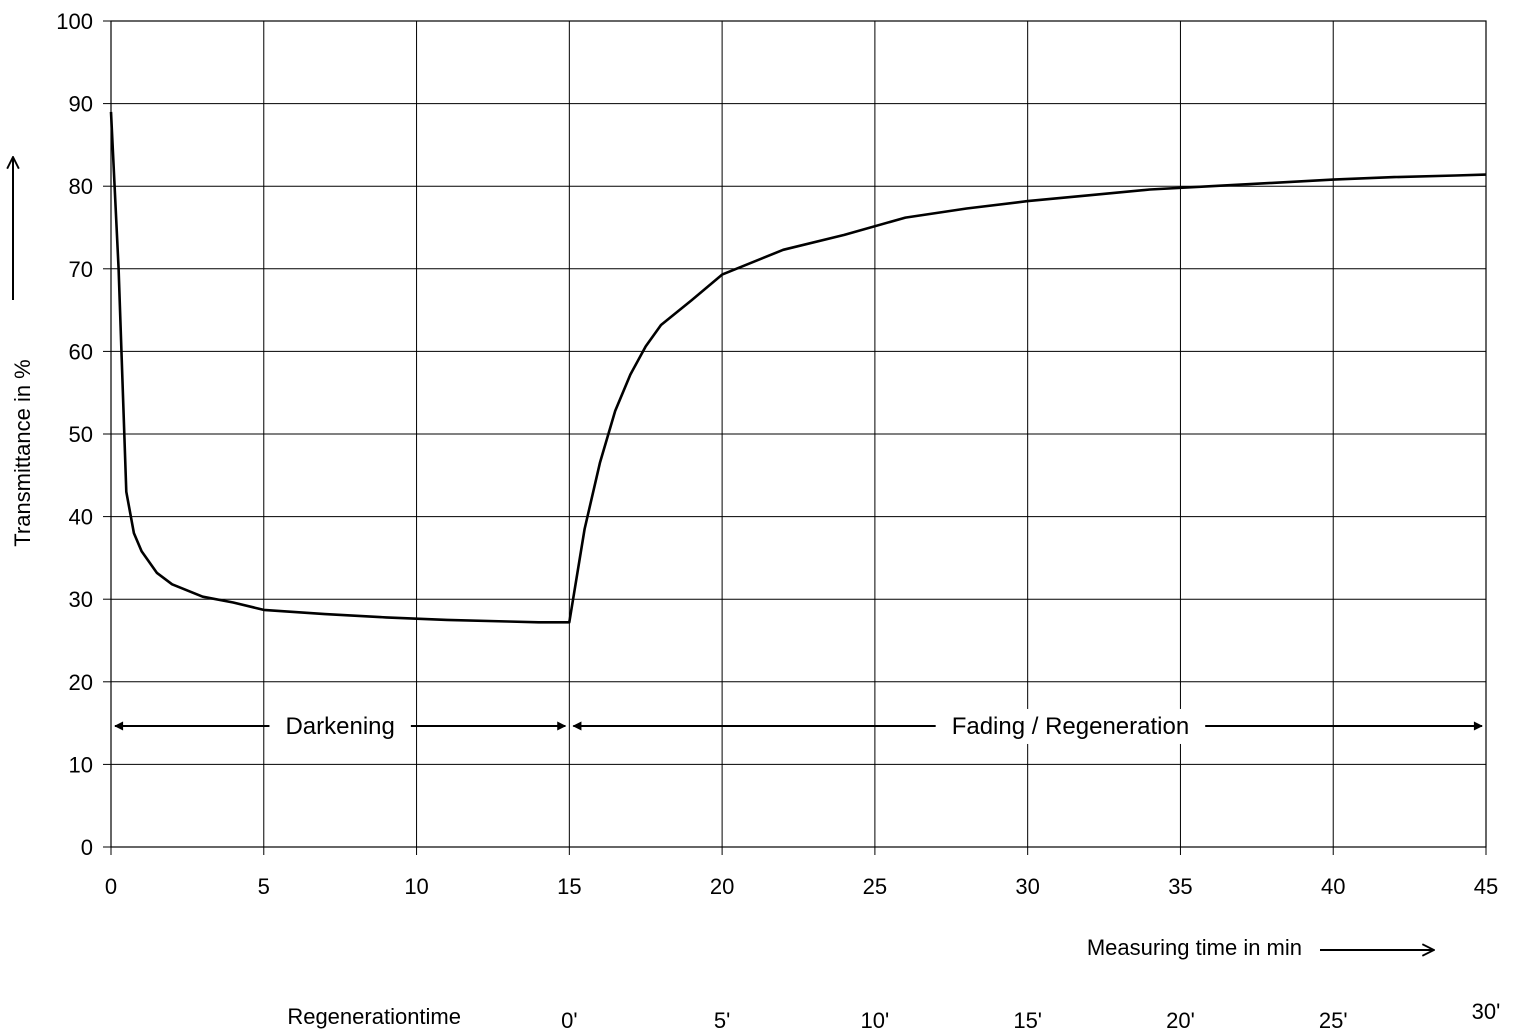  What do you see at coordinates (722, 1019) in the screenshot?
I see `regeneration-time-tick: 5'` at bounding box center [722, 1019].